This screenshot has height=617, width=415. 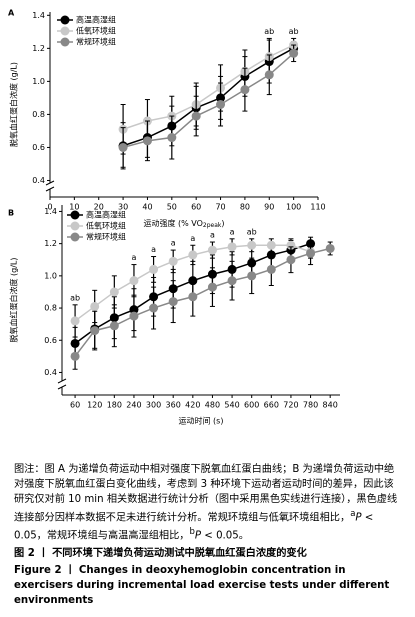 I want to click on x-axis-label: 运动强度 (% VO2peak), so click(x=183, y=223).